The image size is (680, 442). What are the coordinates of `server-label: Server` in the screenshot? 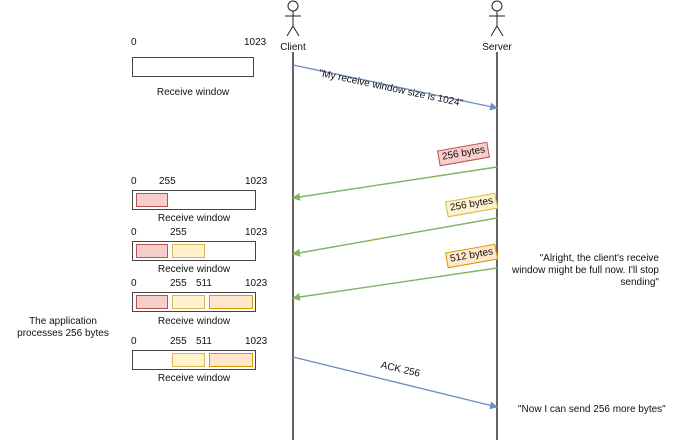 It's located at (497, 47).